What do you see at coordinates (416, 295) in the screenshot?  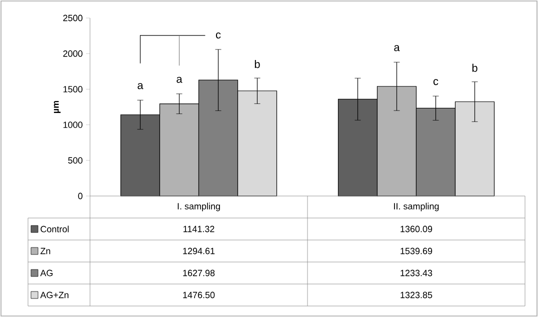 I see `data-label: 1323.85` at bounding box center [416, 295].